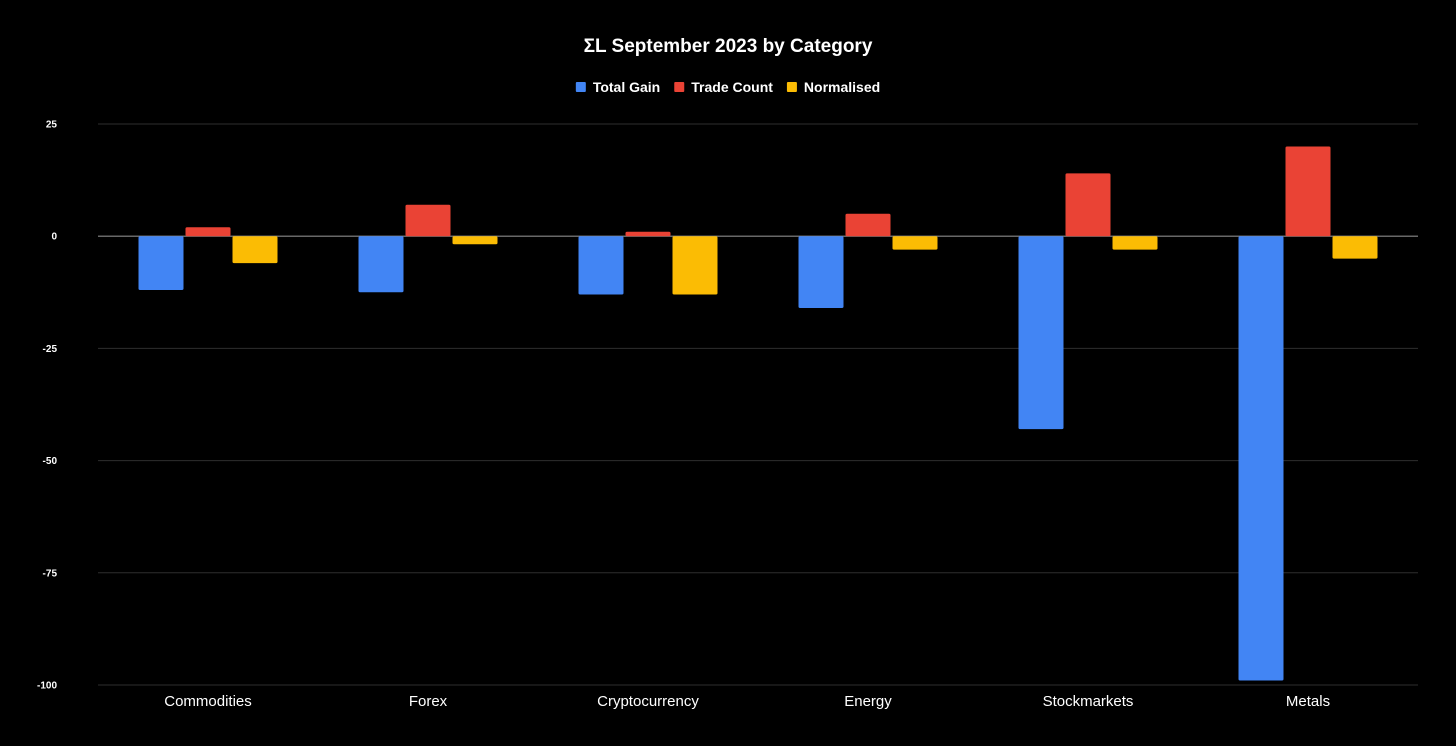  I want to click on bar-trade-count-forex, so click(428, 220).